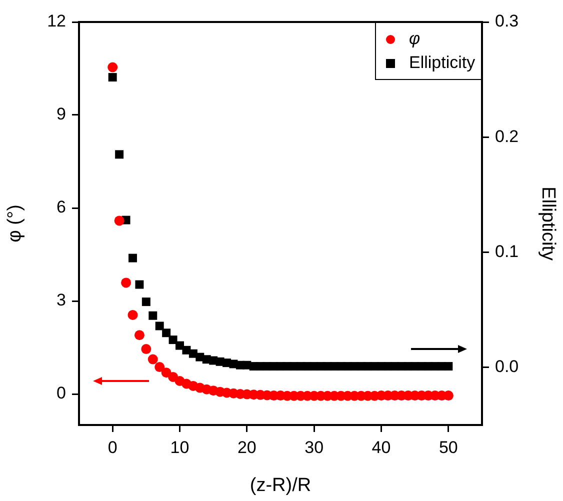 Image resolution: width=563 pixels, height=501 pixels. Describe the element at coordinates (448, 447) in the screenshot. I see `x-tick-label: 50` at that location.